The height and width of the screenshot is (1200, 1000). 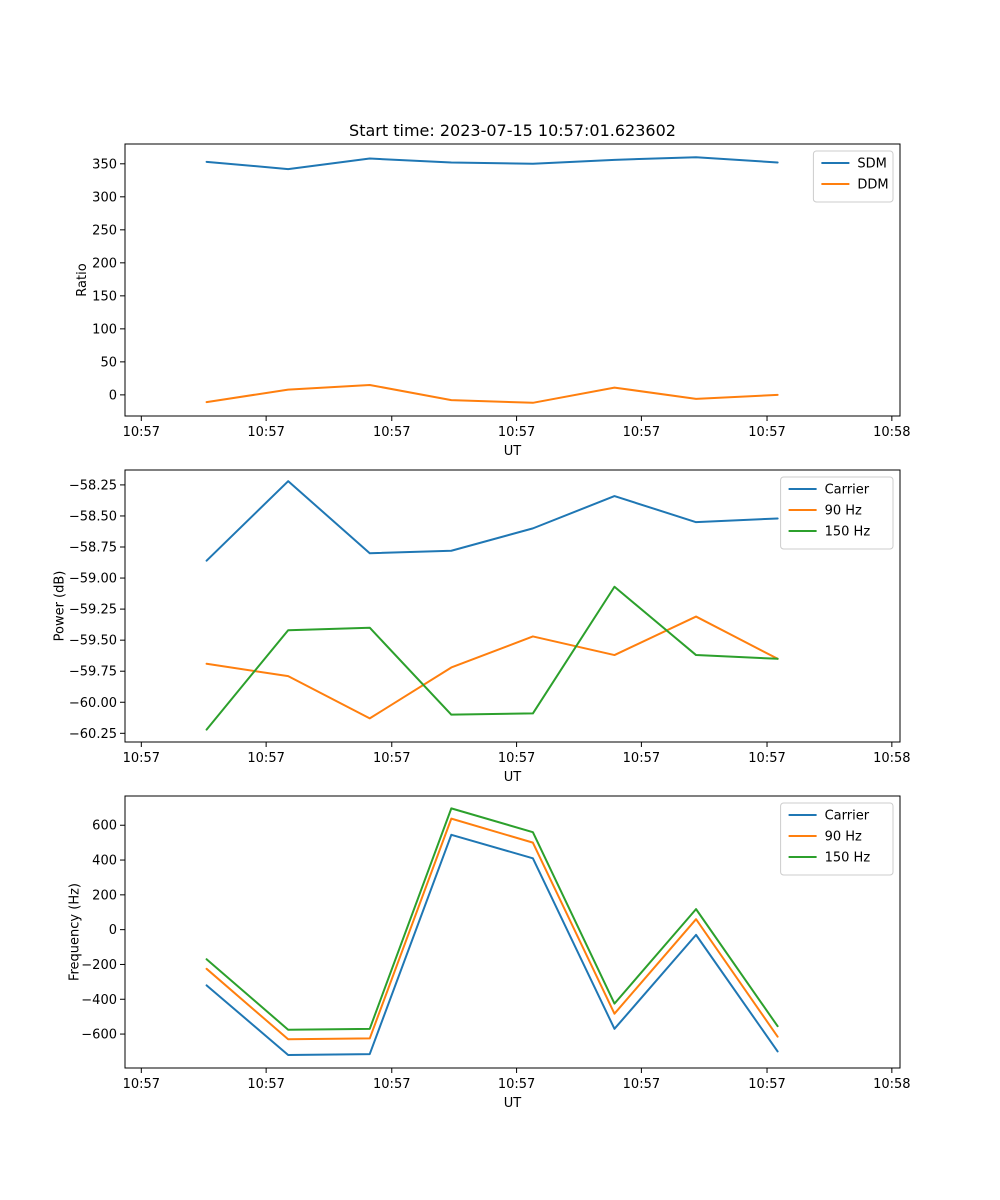 What do you see at coordinates (492, 393) in the screenshot?
I see `series-line-ddm` at bounding box center [492, 393].